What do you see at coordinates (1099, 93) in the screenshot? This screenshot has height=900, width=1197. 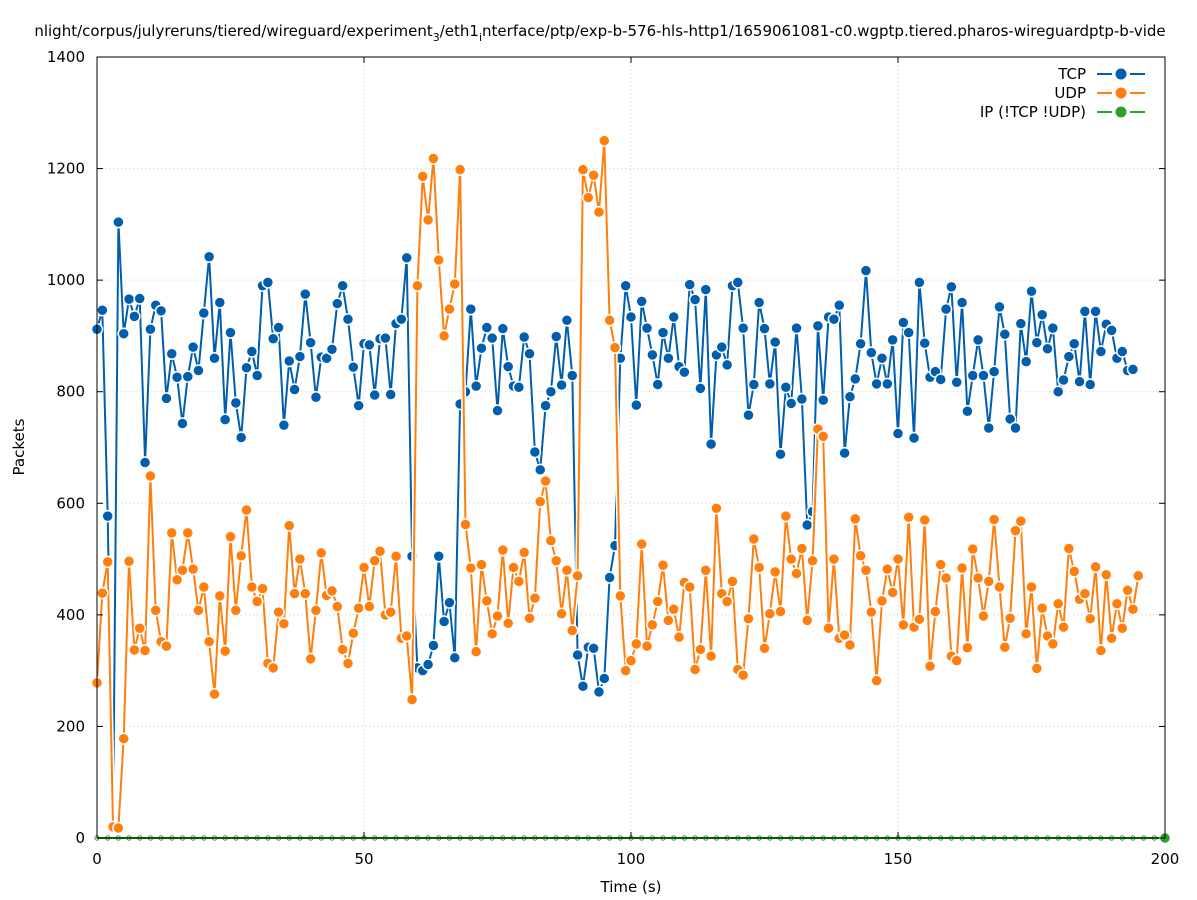 I see `legend-item: UDP` at bounding box center [1099, 93].